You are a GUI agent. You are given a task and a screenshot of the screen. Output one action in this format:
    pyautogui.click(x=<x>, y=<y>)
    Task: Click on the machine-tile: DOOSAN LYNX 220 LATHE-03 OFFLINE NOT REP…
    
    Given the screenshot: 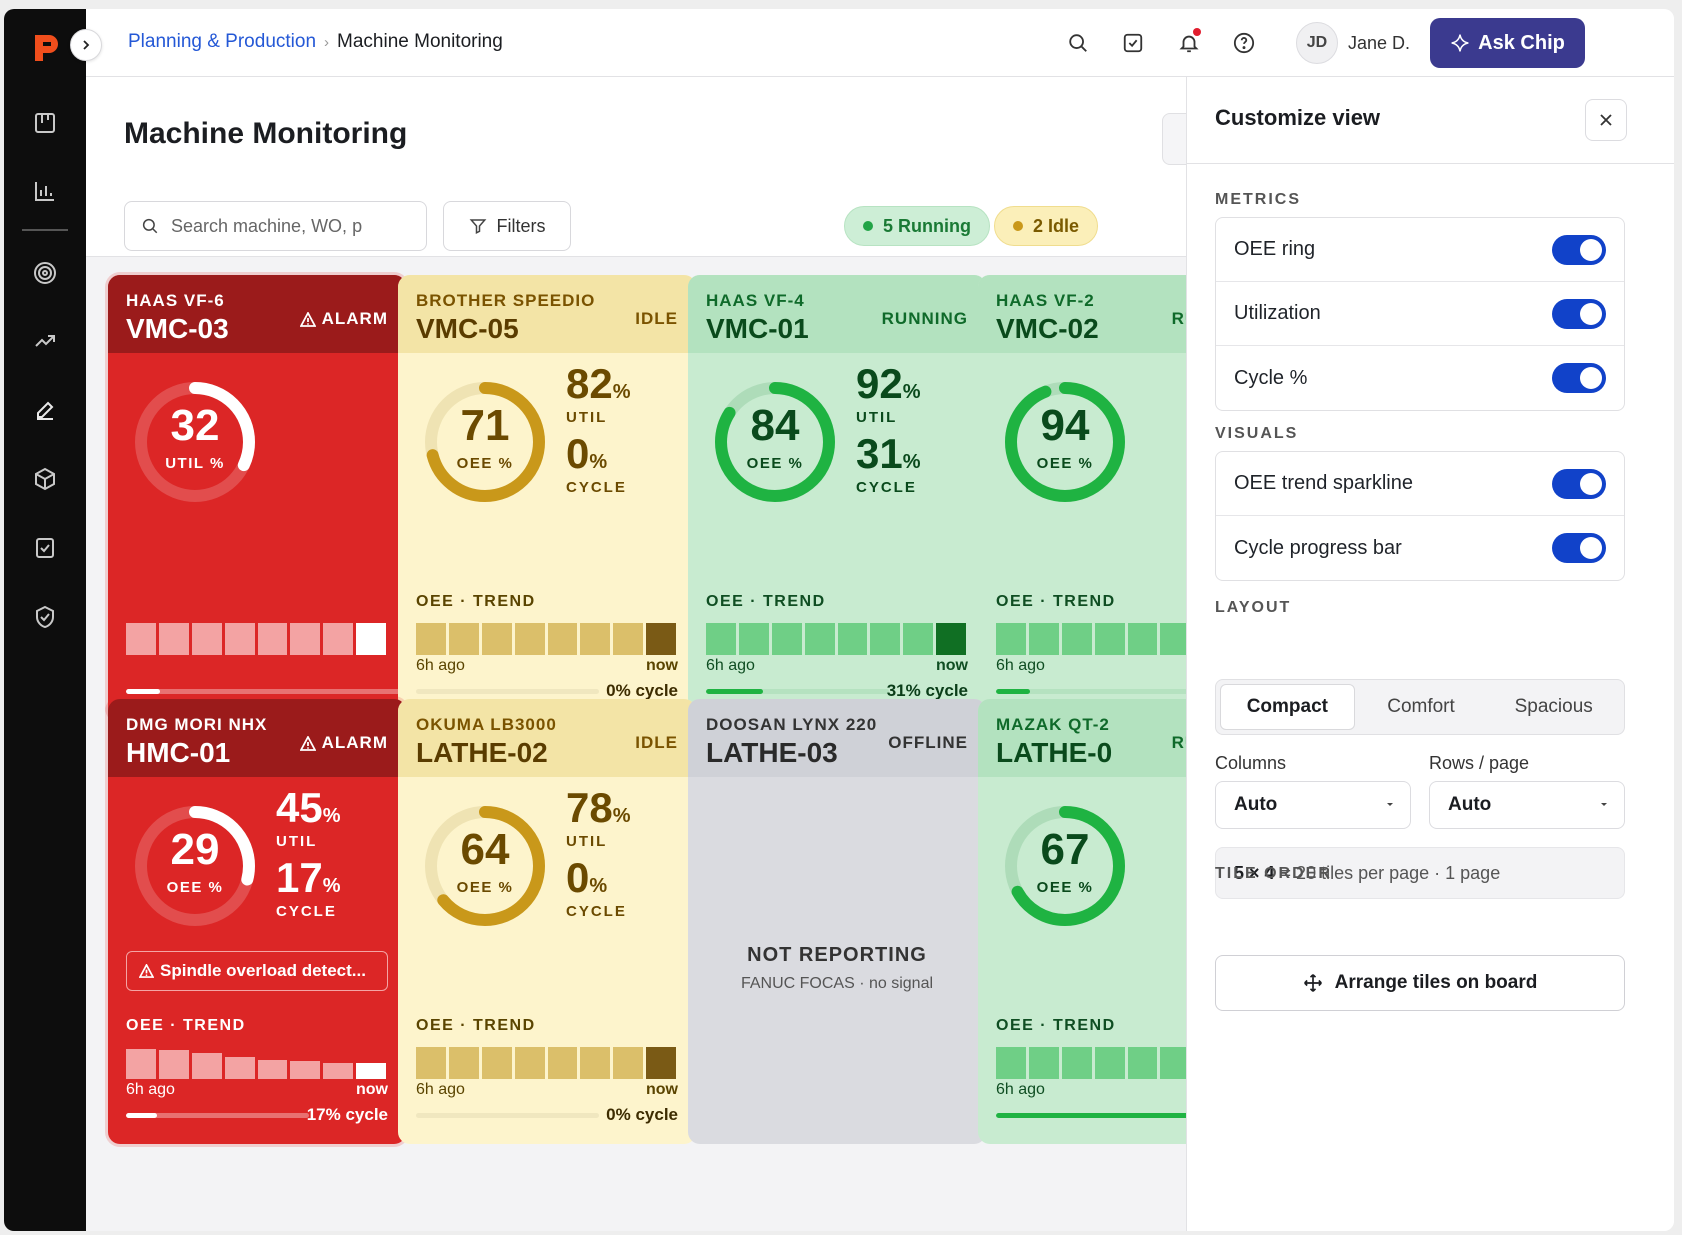 What is the action you would take?
    pyautogui.click(x=837, y=921)
    